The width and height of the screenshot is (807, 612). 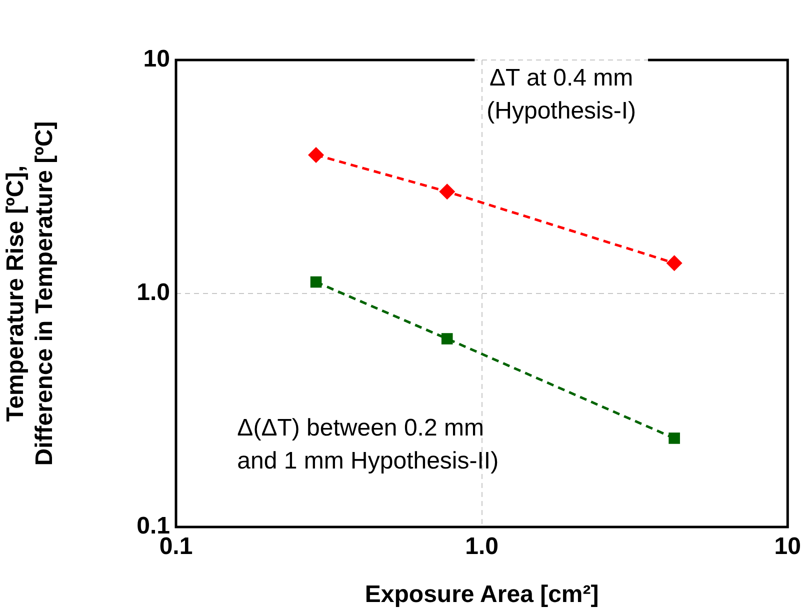 What do you see at coordinates (561, 94) in the screenshot?
I see `annotation: ΔT at 0.4 mm (Hypothesis-I)` at bounding box center [561, 94].